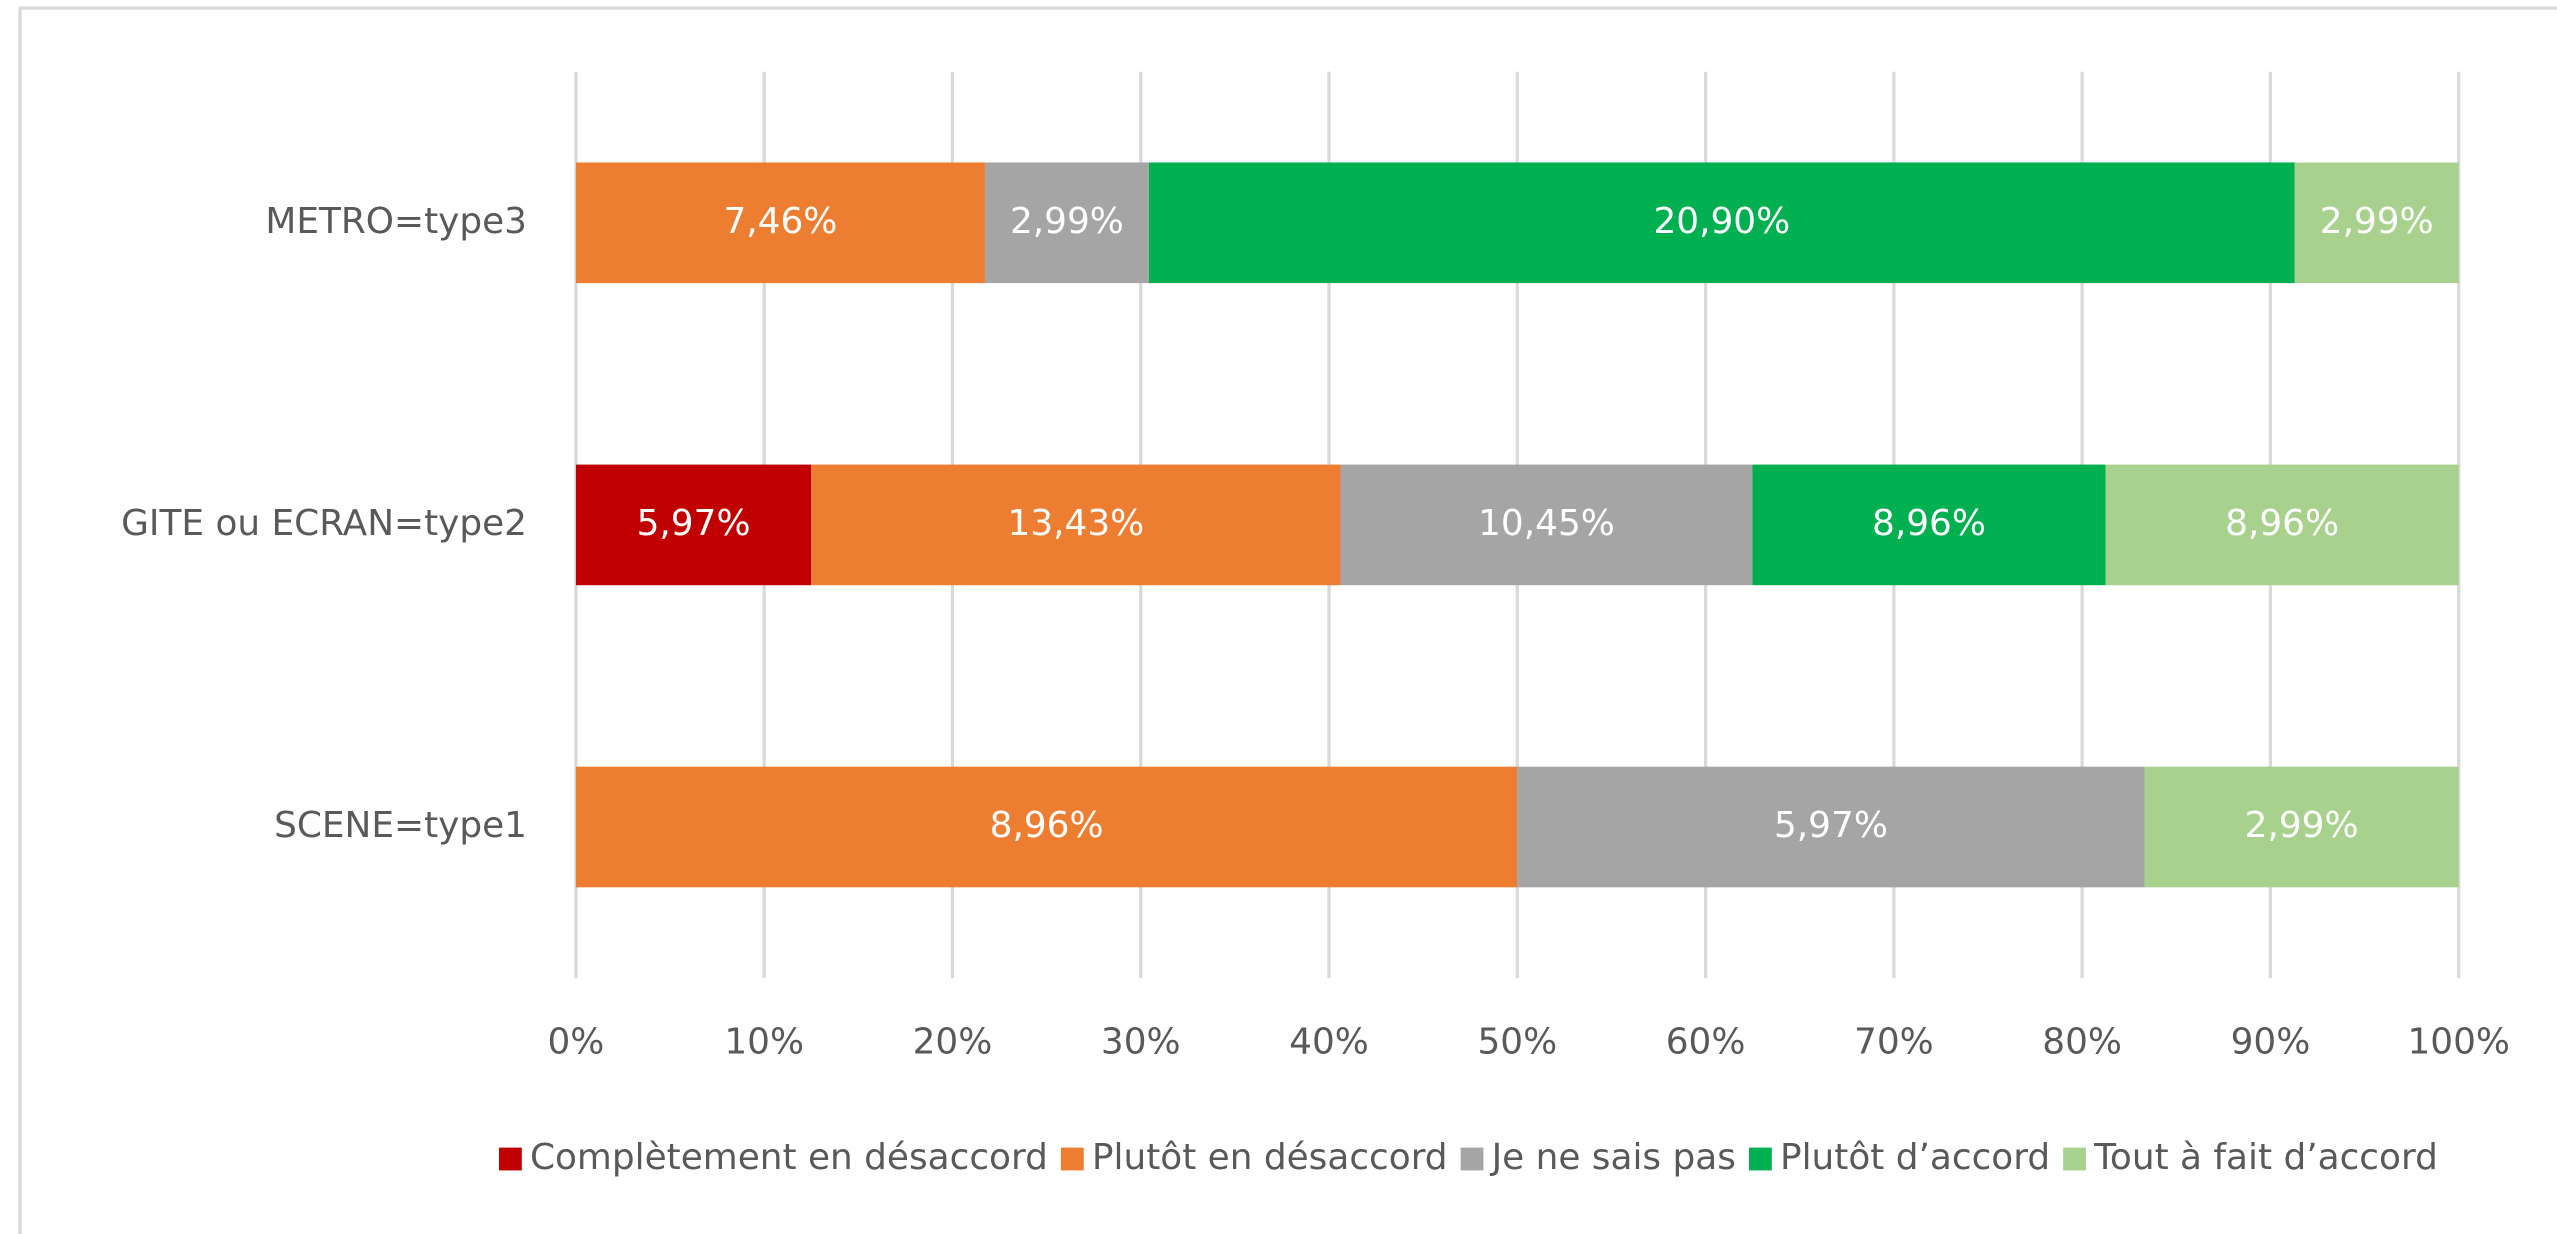  I want to click on legend-label: Tout à fait d’accord, so click(2265, 1157).